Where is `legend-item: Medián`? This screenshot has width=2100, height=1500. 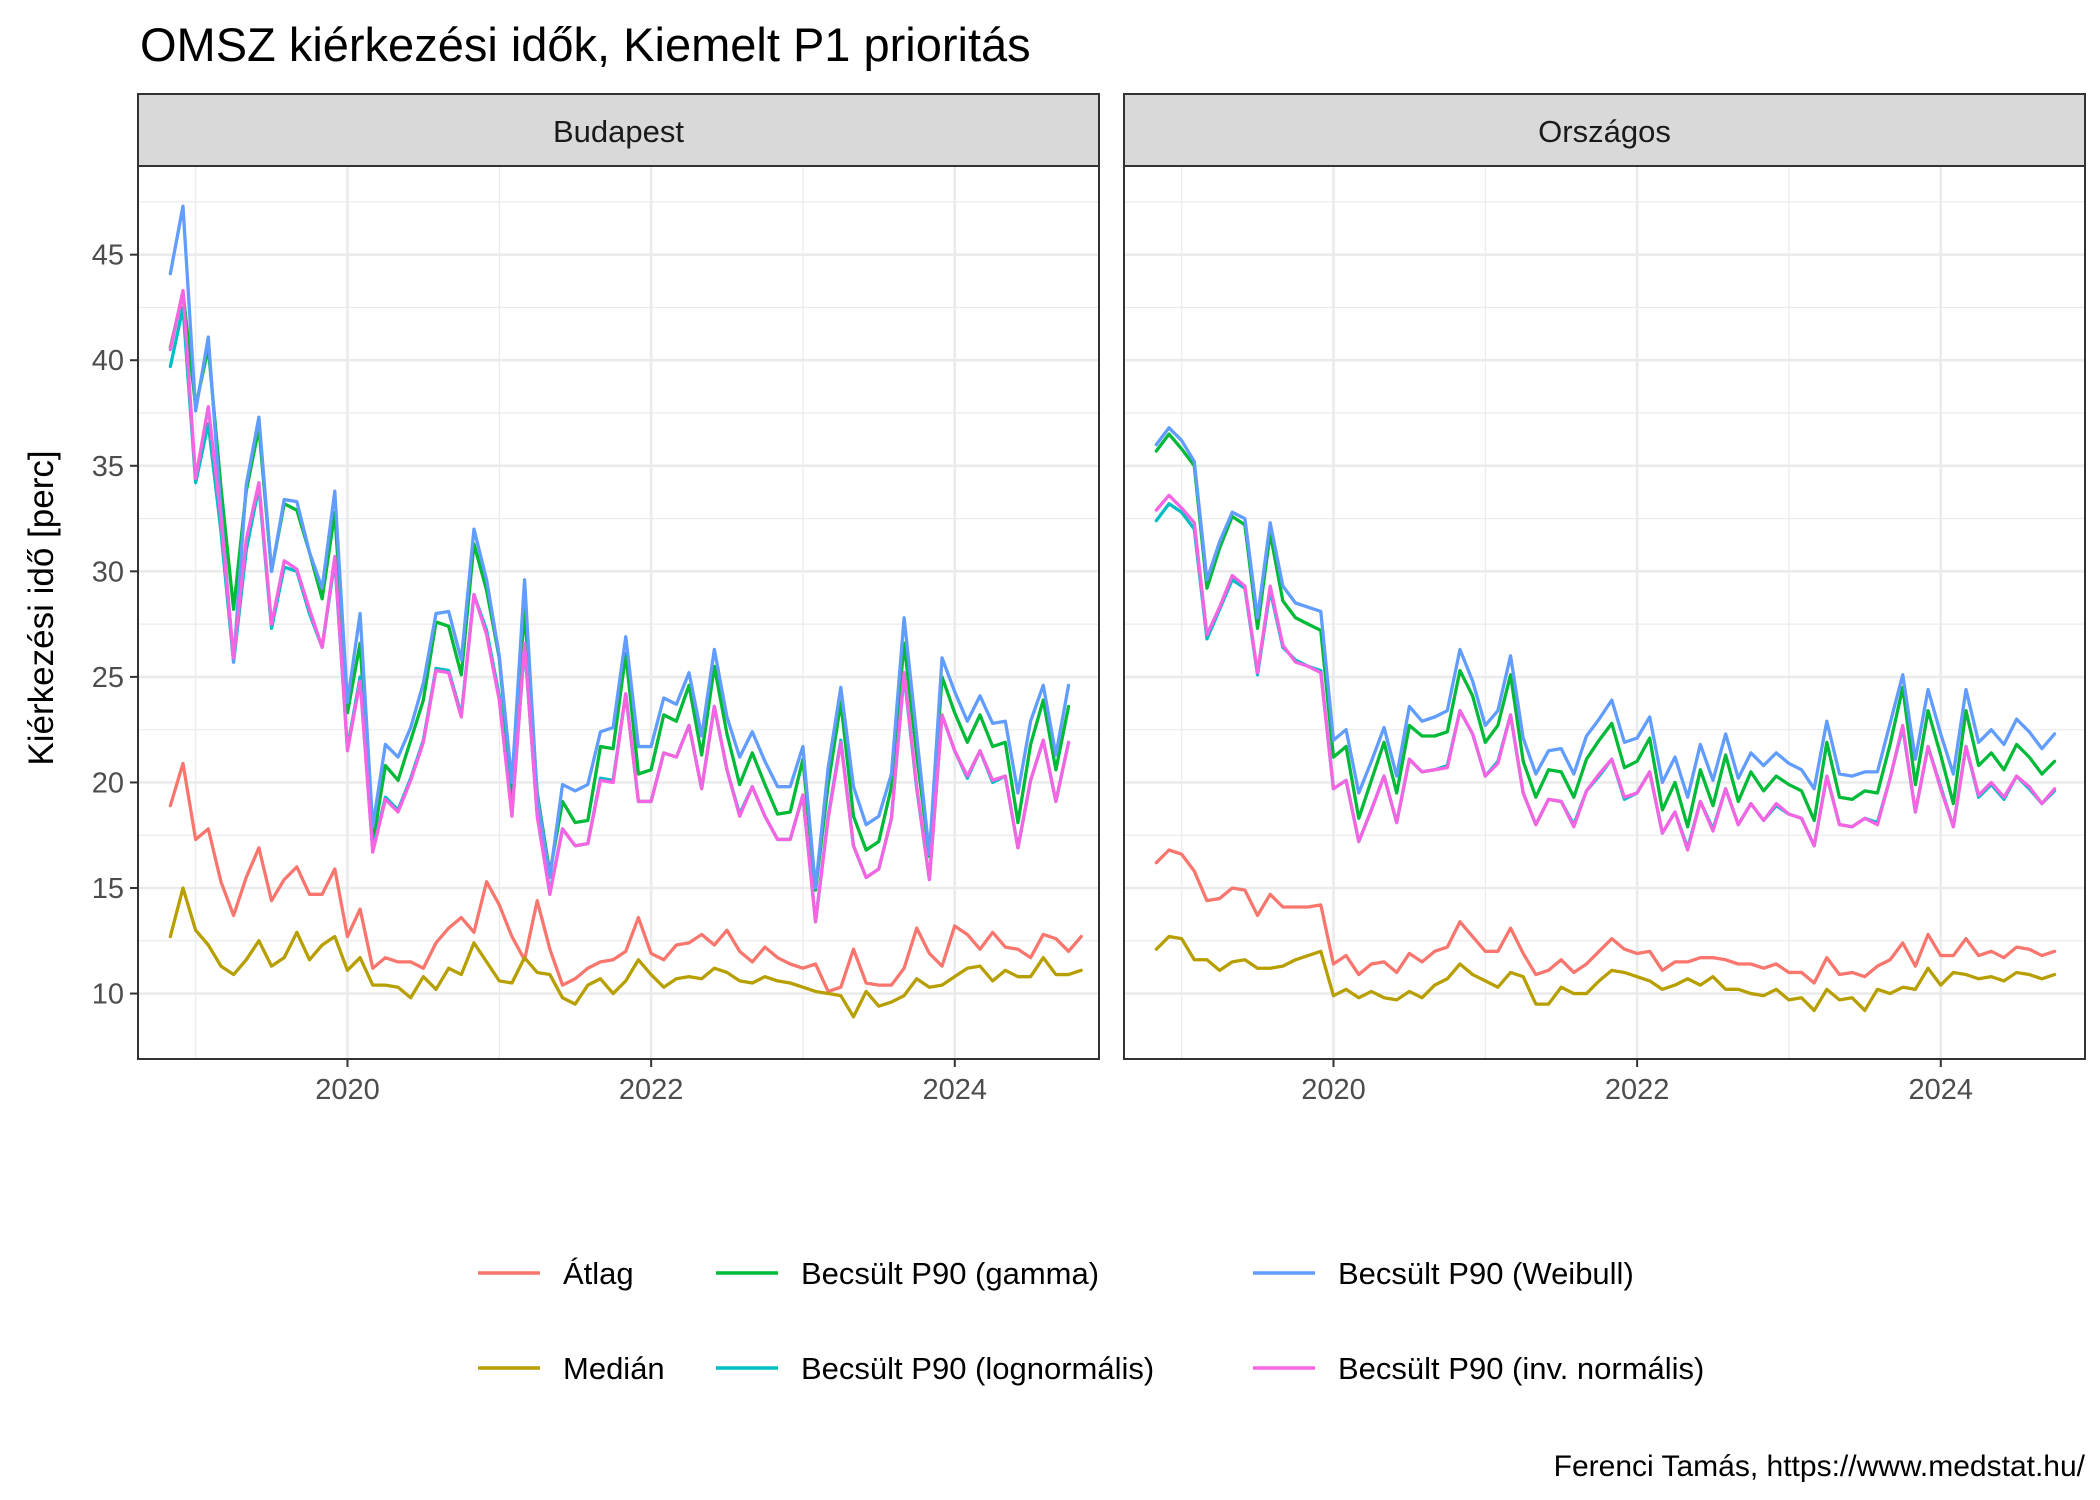
legend-item: Medián is located at coordinates (571, 1368).